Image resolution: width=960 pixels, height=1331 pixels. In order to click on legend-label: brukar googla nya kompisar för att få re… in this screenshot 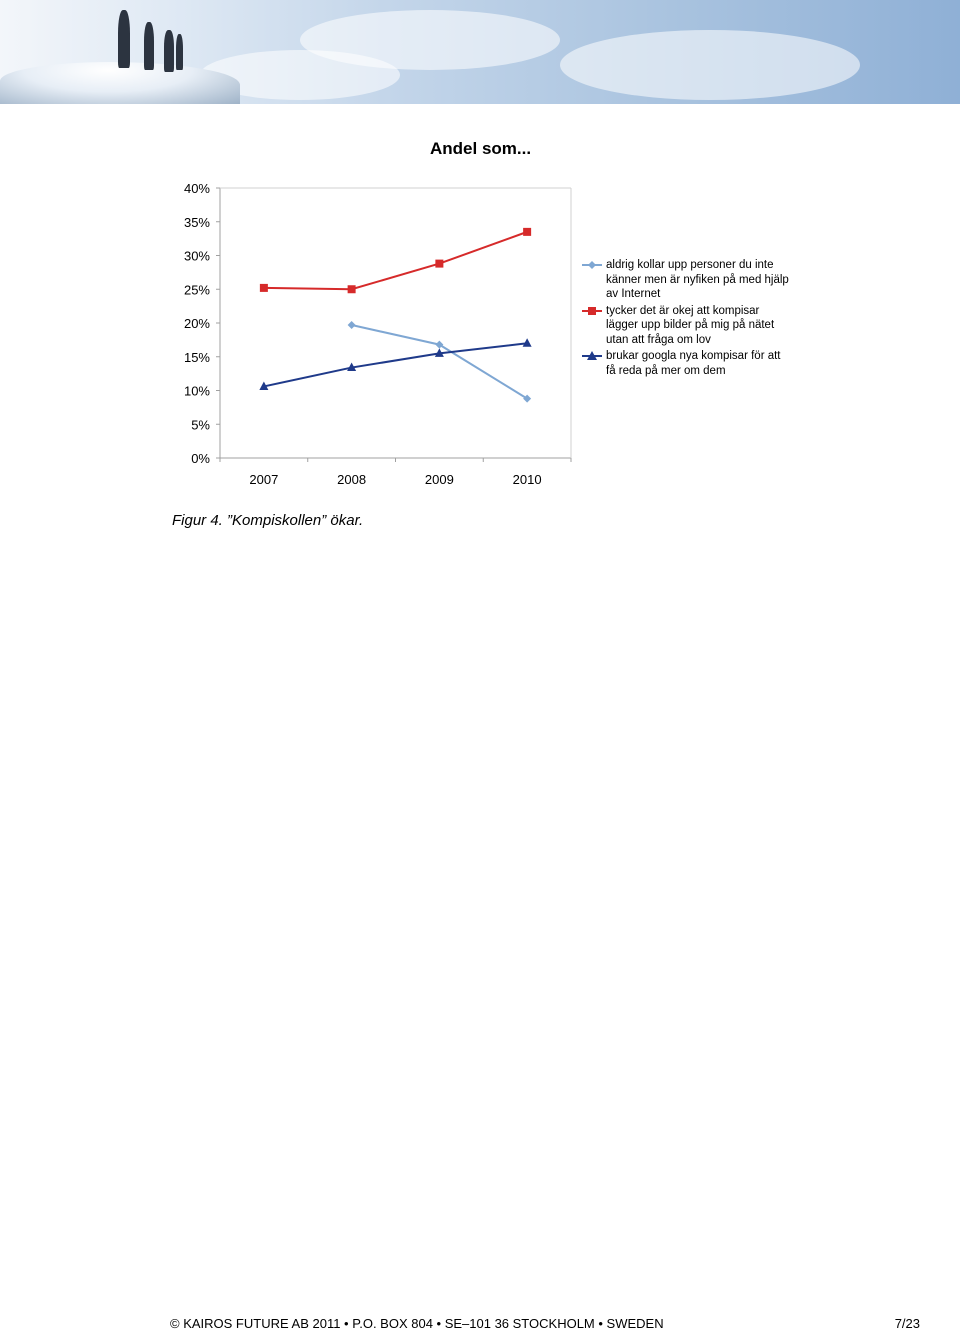, I will do `click(693, 363)`.